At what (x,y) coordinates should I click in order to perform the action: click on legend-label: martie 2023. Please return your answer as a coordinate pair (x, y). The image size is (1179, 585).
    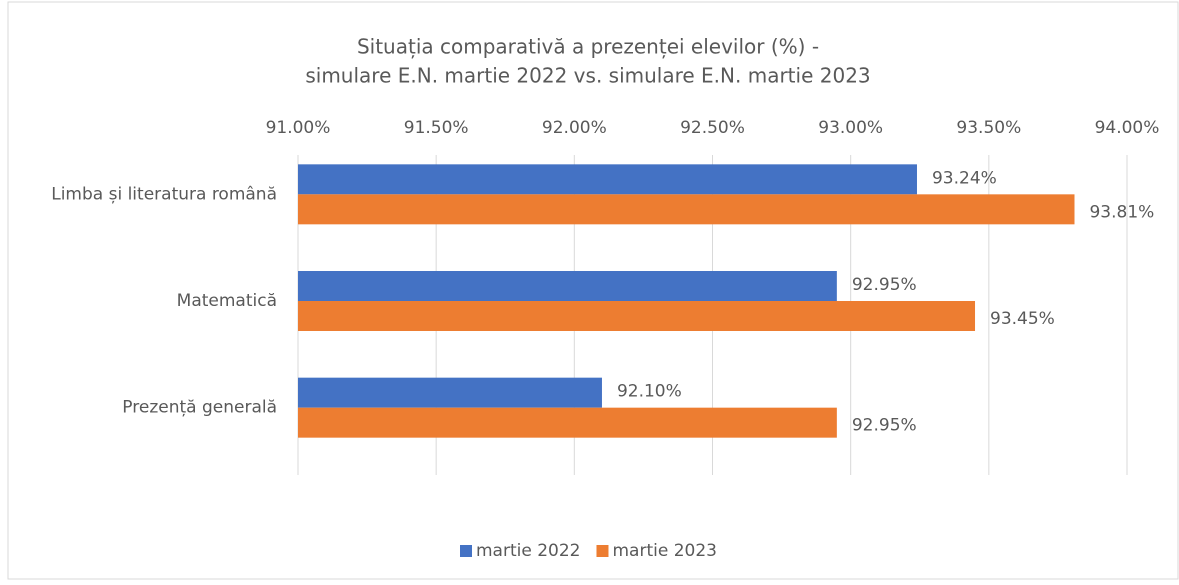
    Looking at the image, I should click on (664, 551).